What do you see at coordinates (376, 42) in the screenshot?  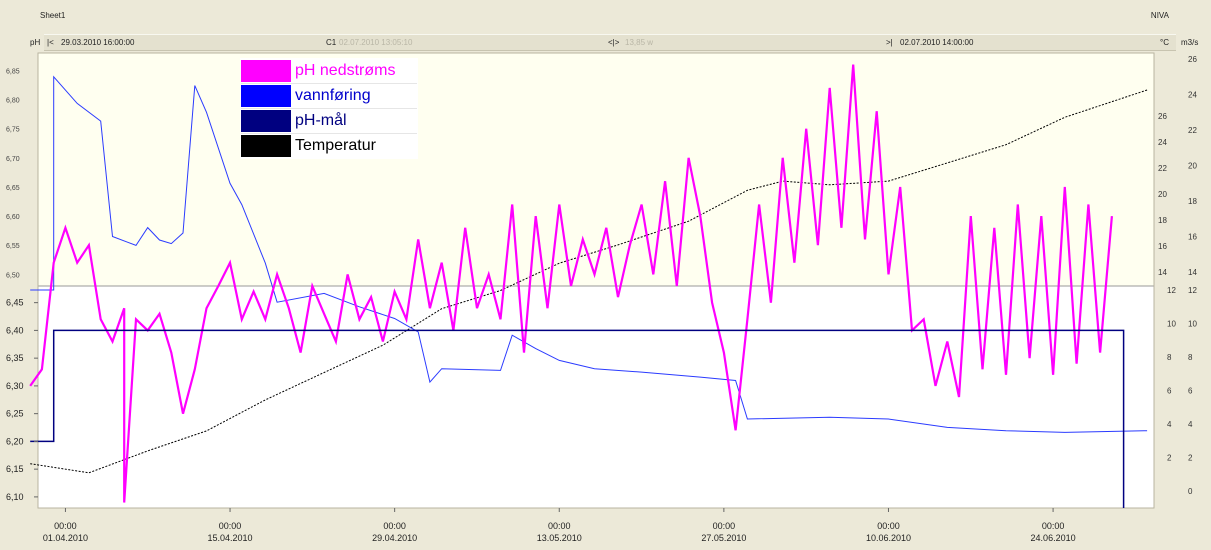 I see `cursor-time: 02.07.2010 13:05:10` at bounding box center [376, 42].